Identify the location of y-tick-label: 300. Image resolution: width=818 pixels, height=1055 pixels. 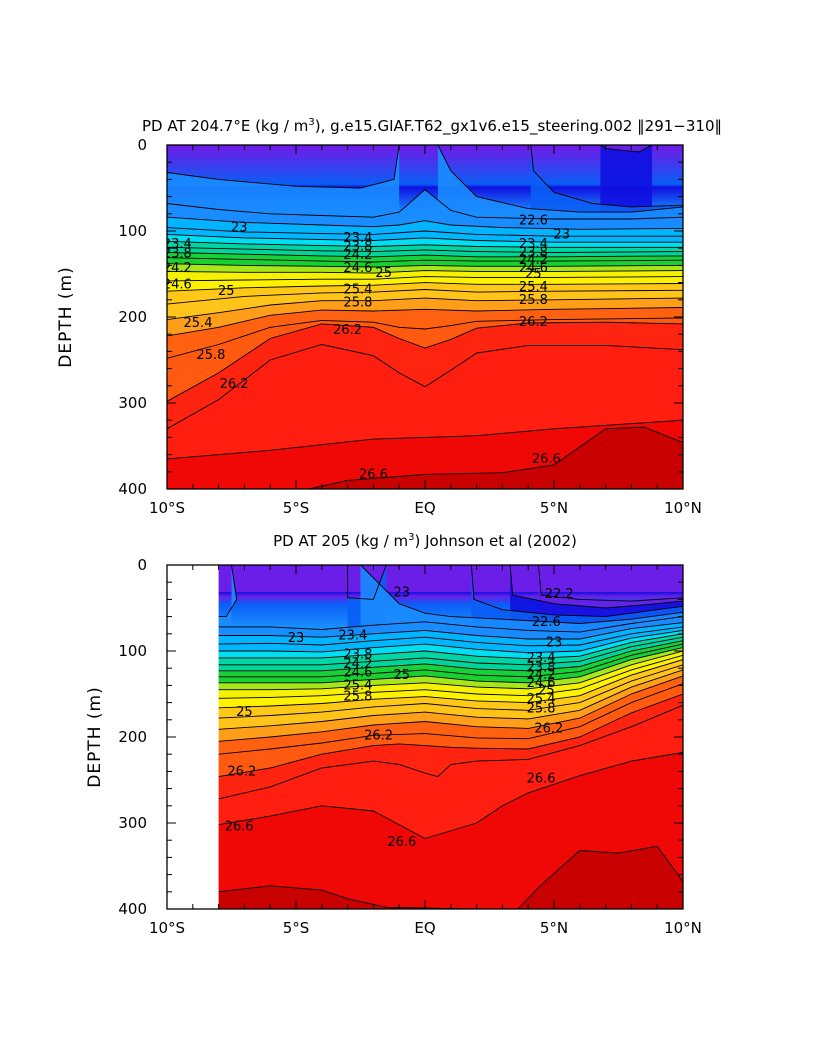
(132, 403).